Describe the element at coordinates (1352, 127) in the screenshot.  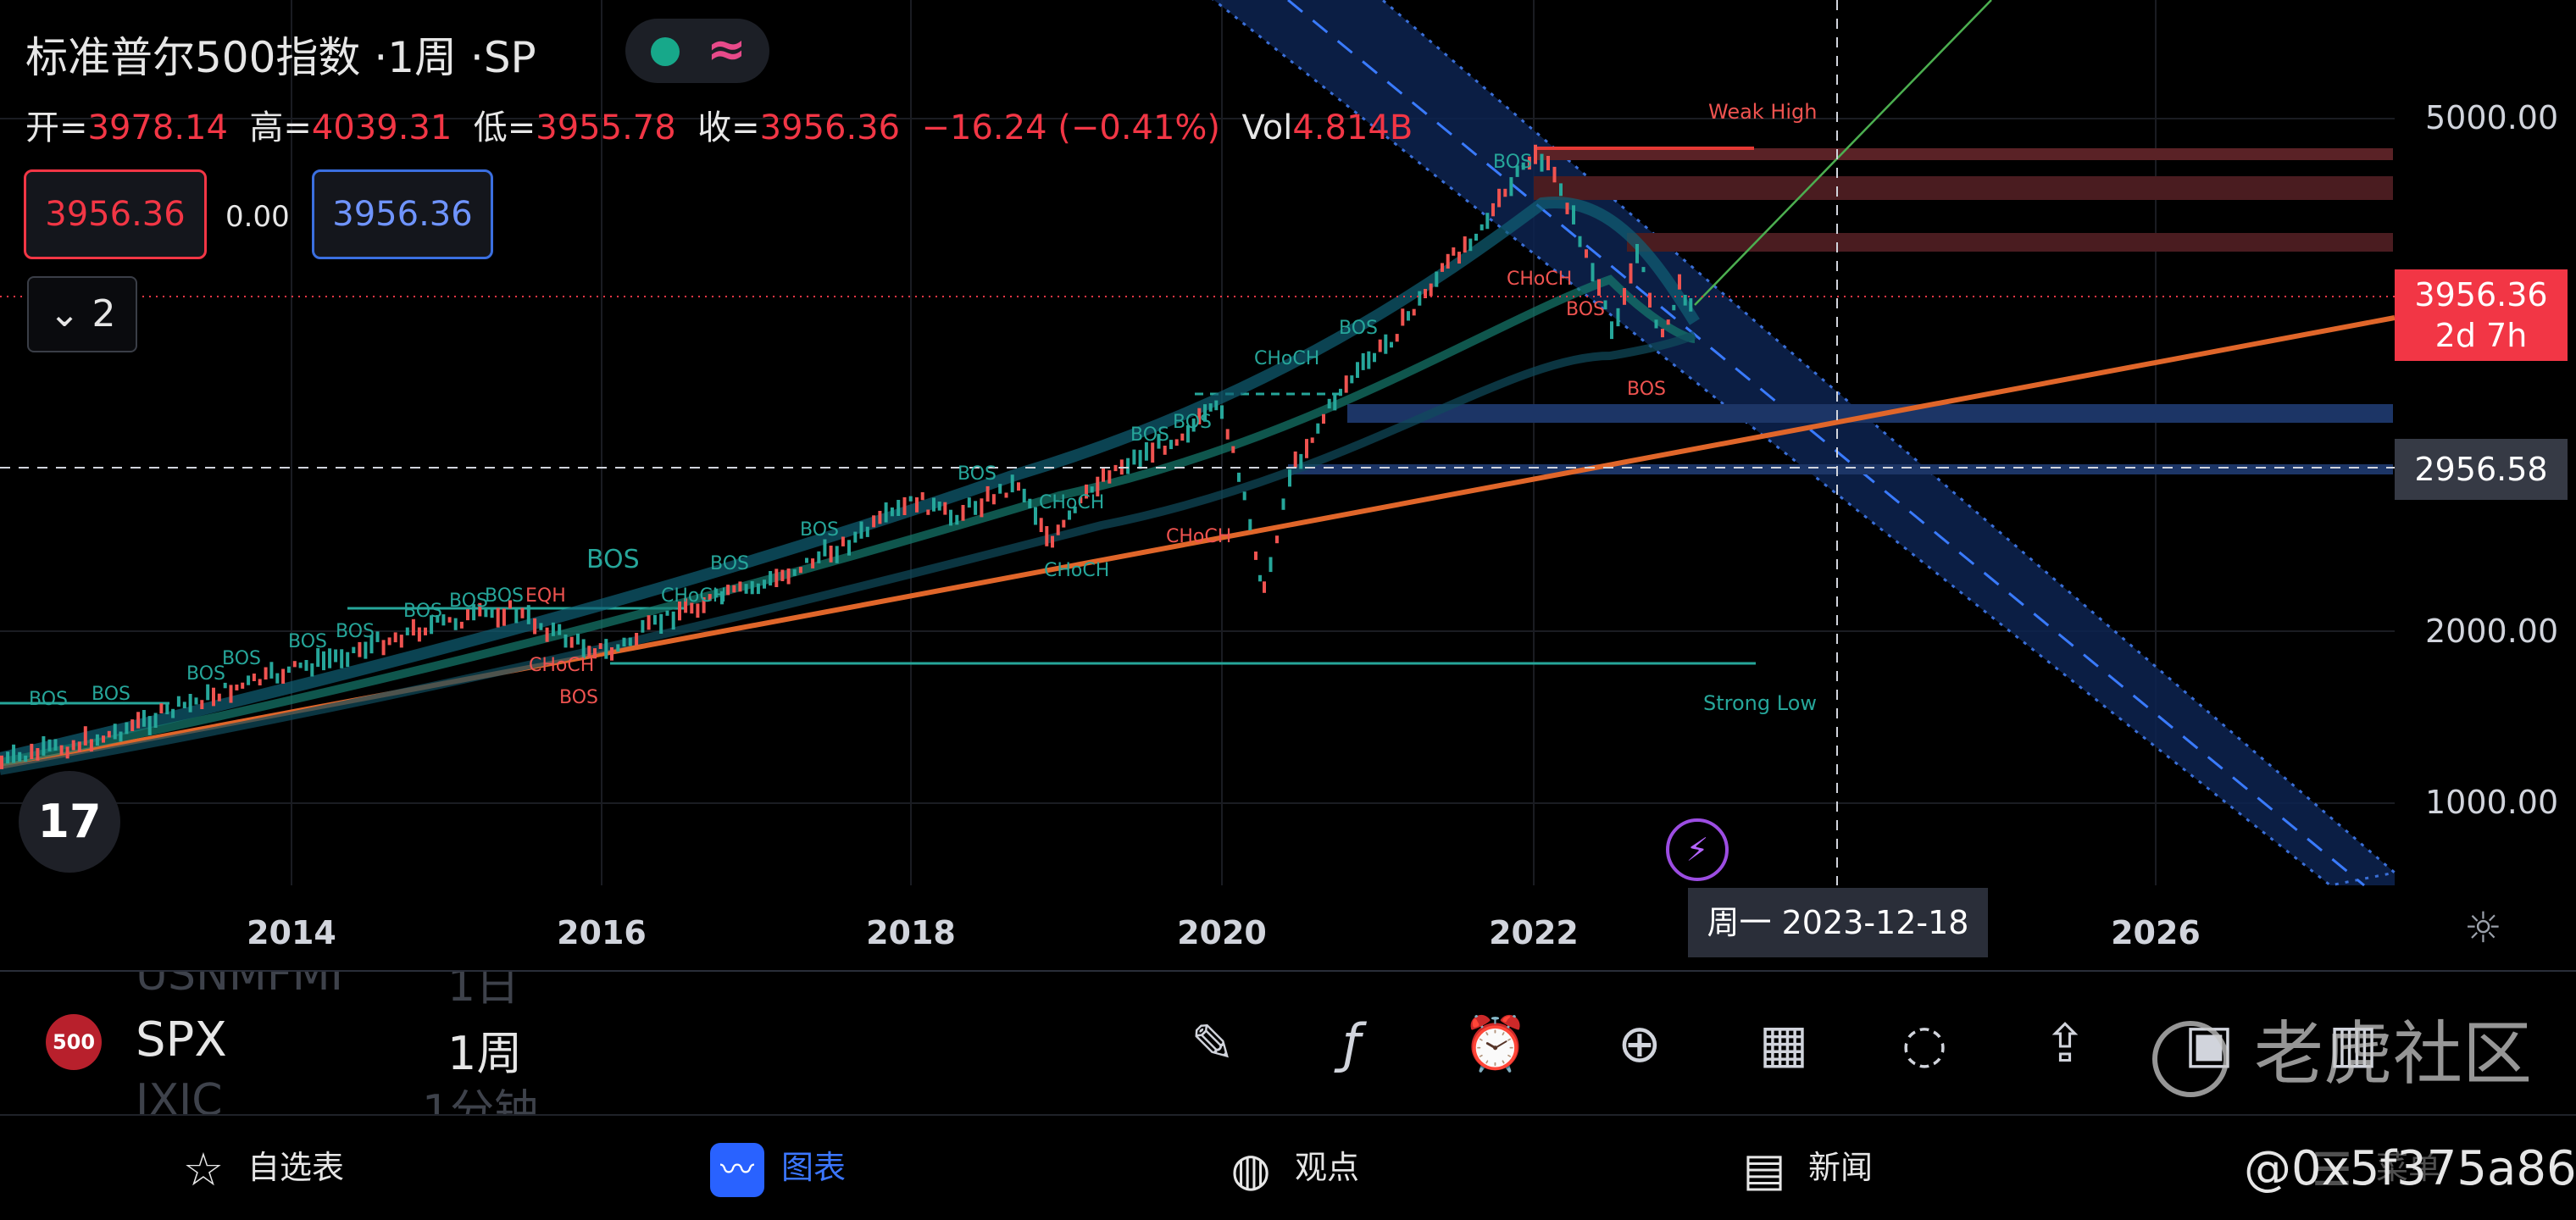
I see `vol-value: 4.814B` at that location.